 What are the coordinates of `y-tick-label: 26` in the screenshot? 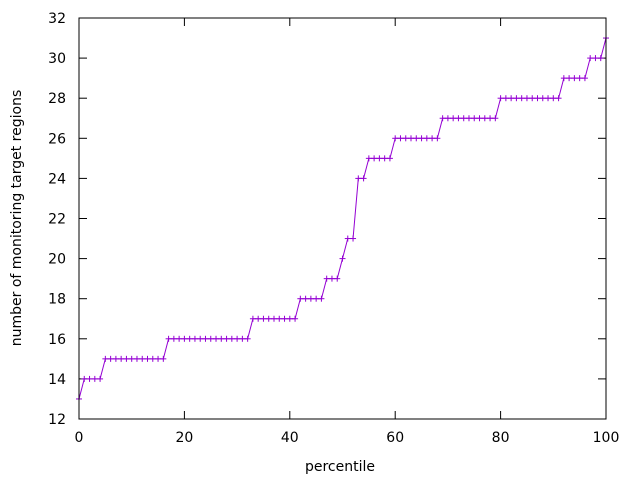 It's located at (57, 139).